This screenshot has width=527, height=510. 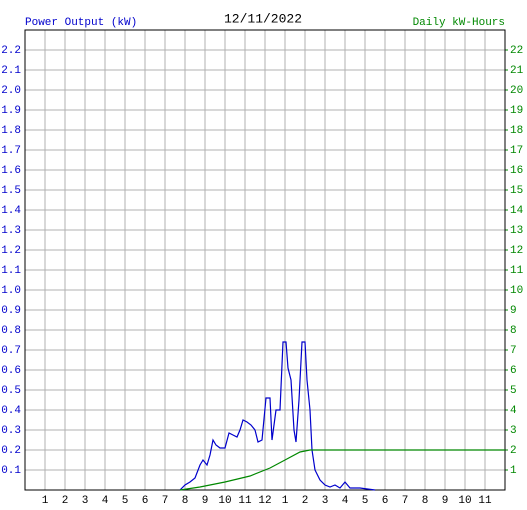 I want to click on y2-tick-label: 3, so click(x=513, y=431).